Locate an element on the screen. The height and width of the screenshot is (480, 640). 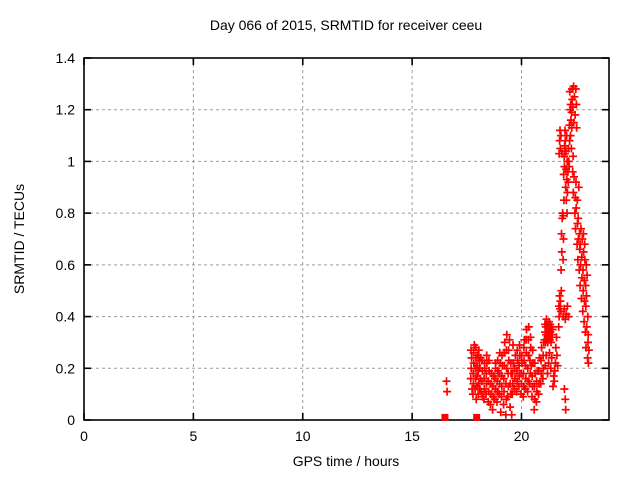
y-tick-label: 0.2 is located at coordinates (66, 368).